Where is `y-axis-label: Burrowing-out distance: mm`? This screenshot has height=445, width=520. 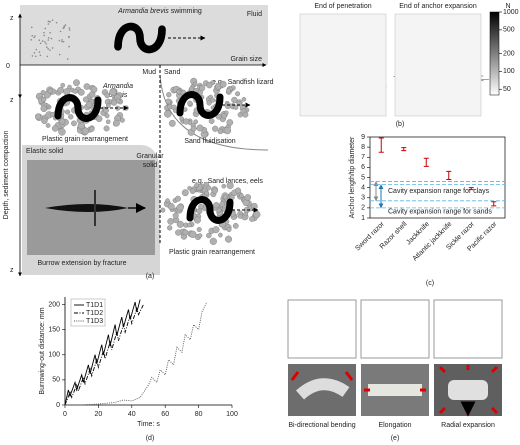 y-axis-label: Burrowing-out distance: mm is located at coordinates (42, 350).